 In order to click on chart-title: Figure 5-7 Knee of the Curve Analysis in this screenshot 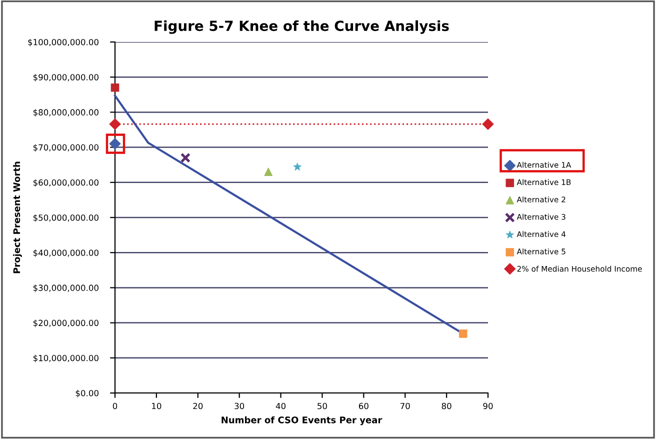, I will do `click(301, 27)`.